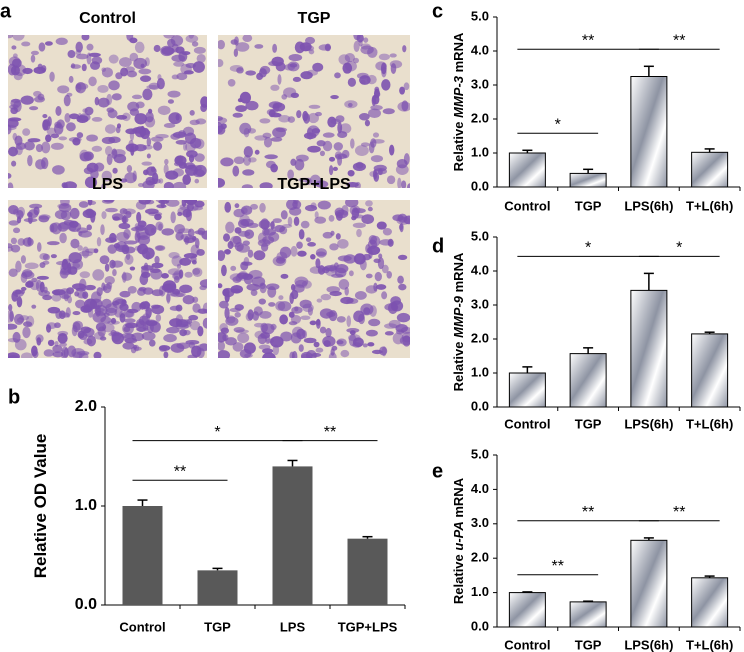  I want to click on x-tick-label: TGP, so click(588, 423).